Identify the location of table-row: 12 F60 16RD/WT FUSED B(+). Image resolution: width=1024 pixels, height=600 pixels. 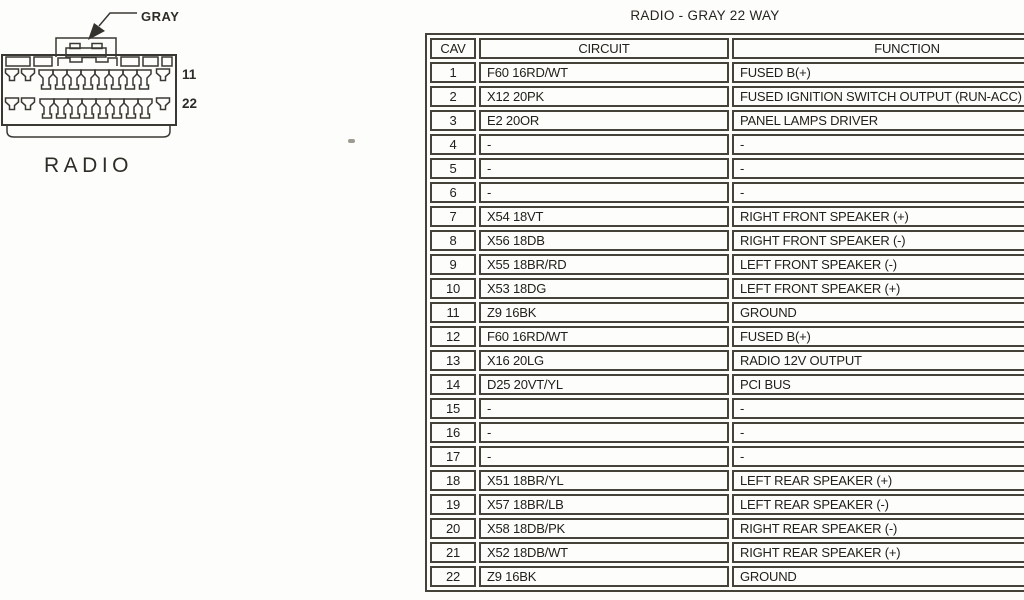
(727, 336).